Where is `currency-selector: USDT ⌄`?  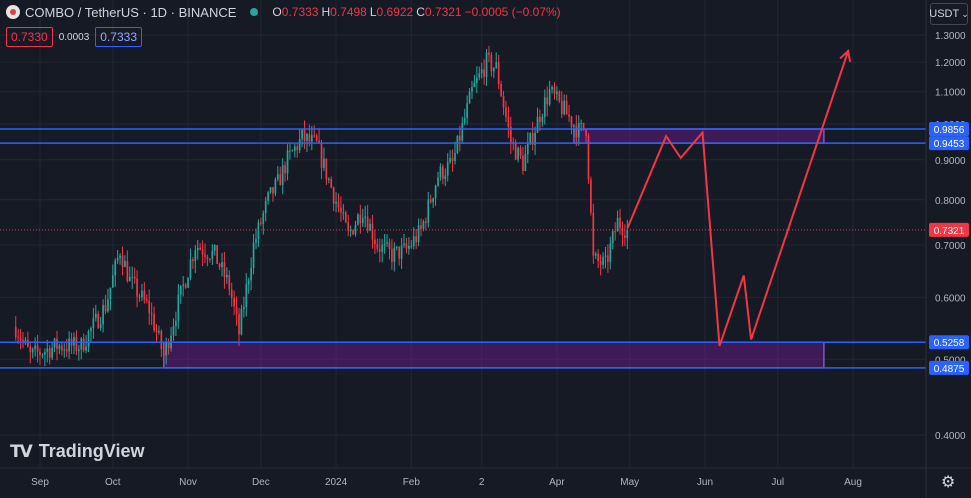
currency-selector: USDT ⌄ is located at coordinates (949, 14).